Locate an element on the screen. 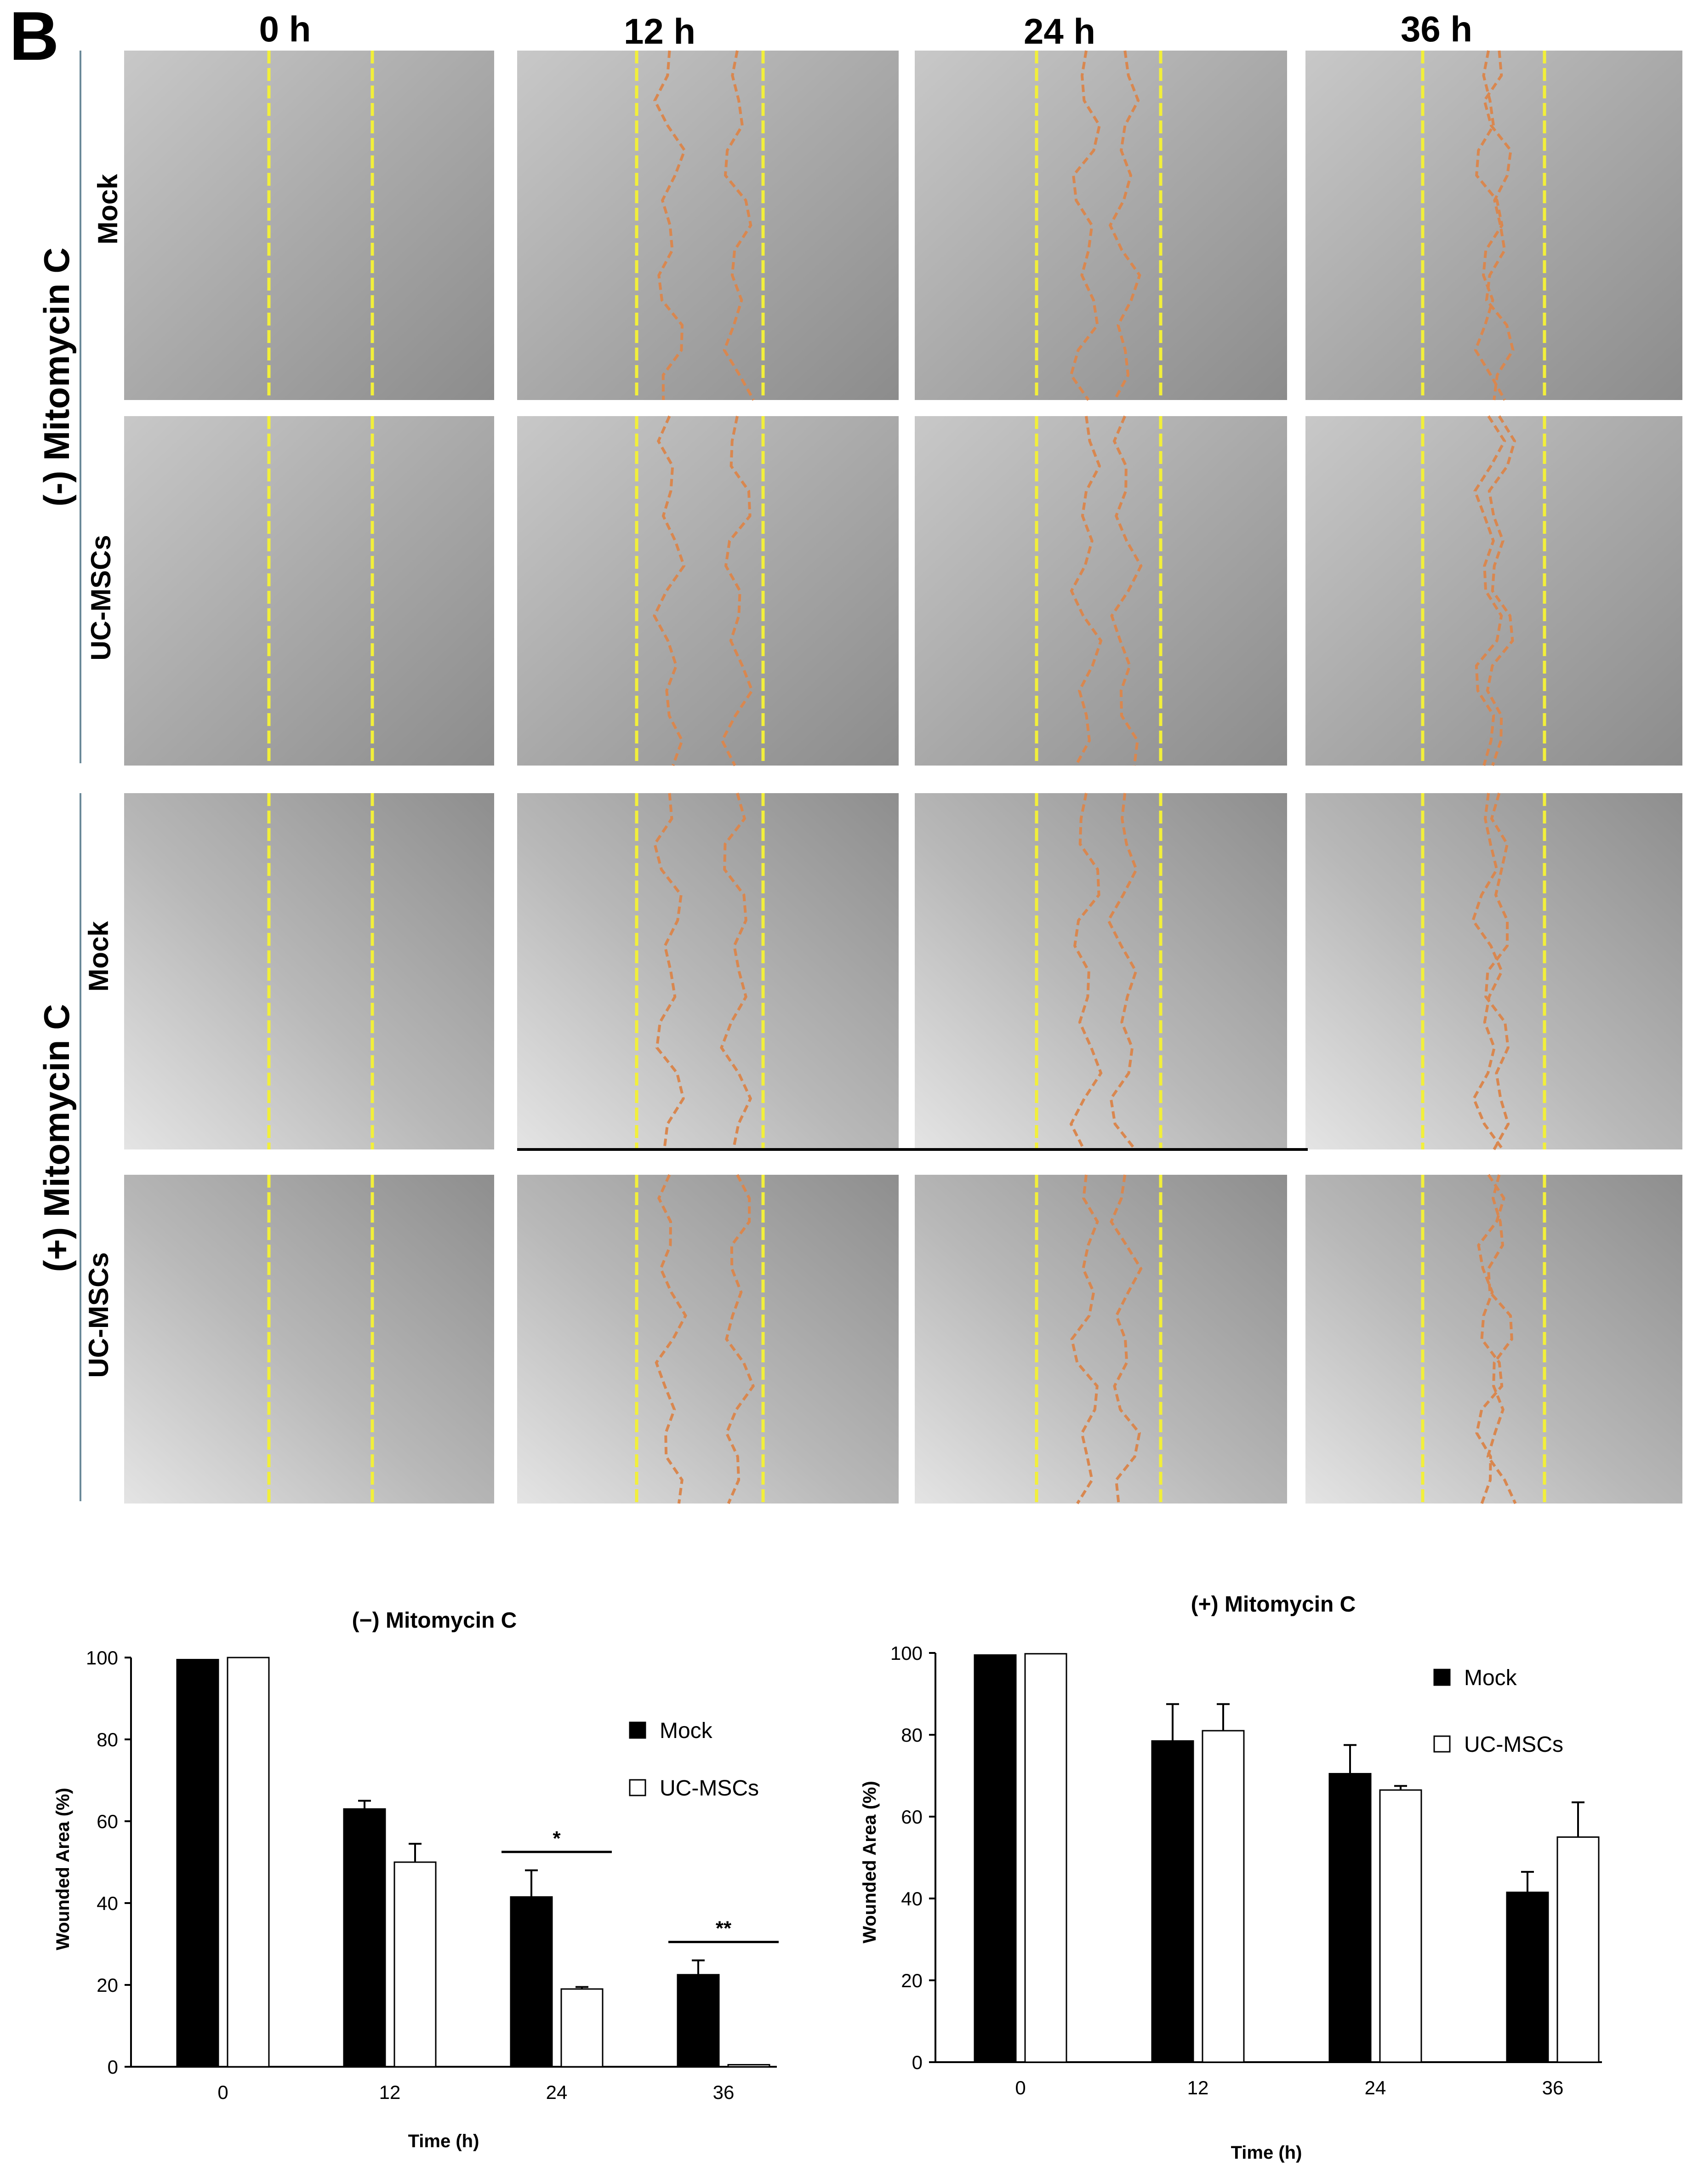 The image size is (1704, 2184). y-axis-title: Wounded Area (%) is located at coordinates (870, 1862).